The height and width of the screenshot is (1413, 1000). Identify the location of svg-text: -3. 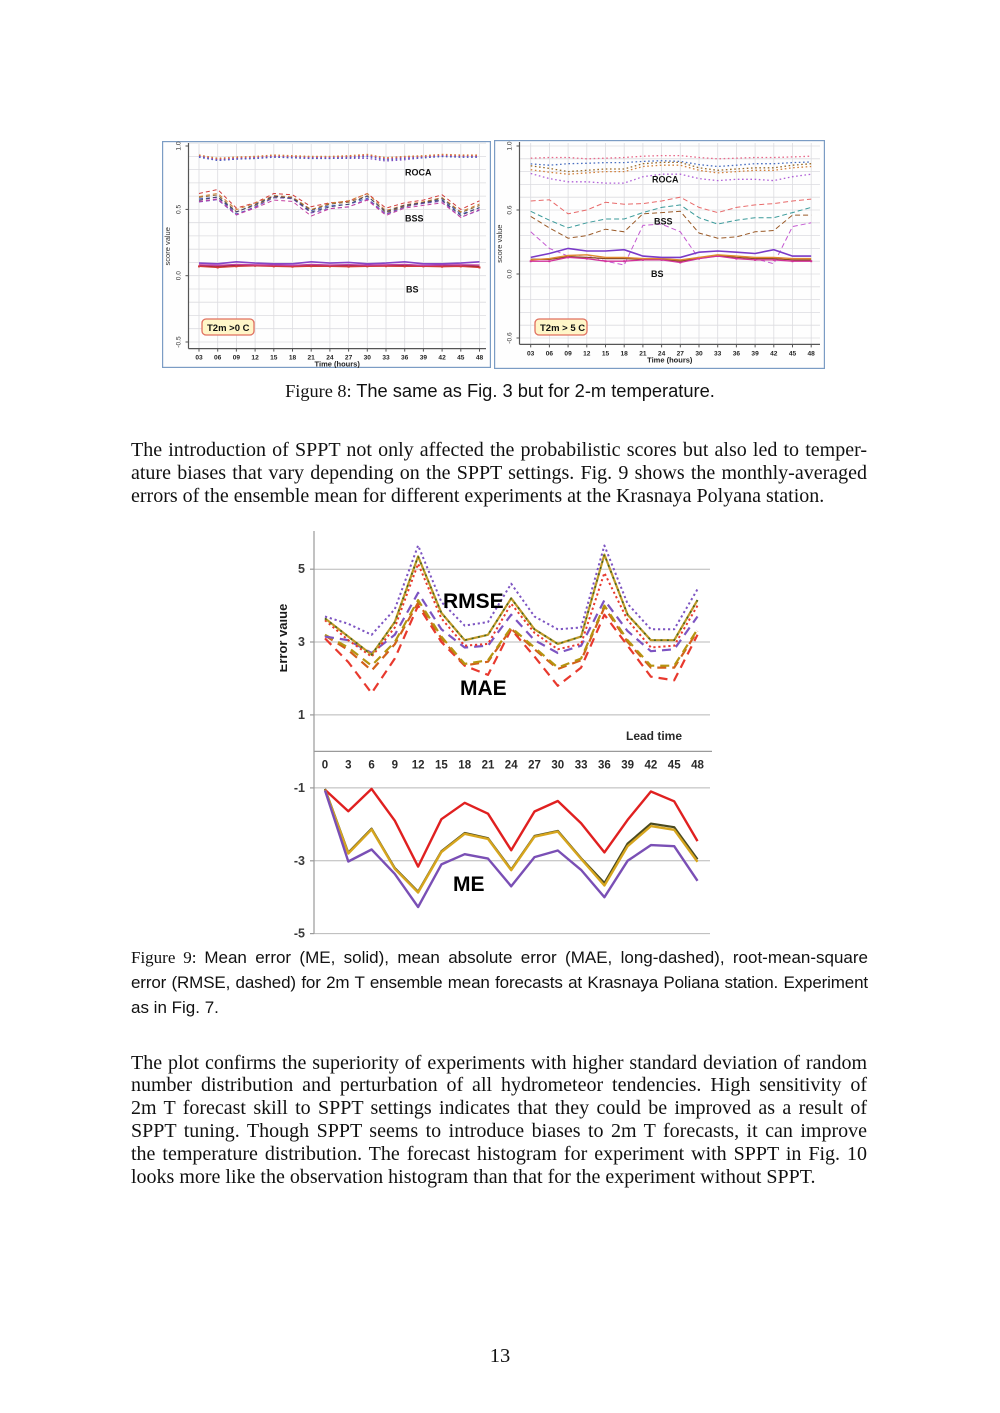
(299, 861).